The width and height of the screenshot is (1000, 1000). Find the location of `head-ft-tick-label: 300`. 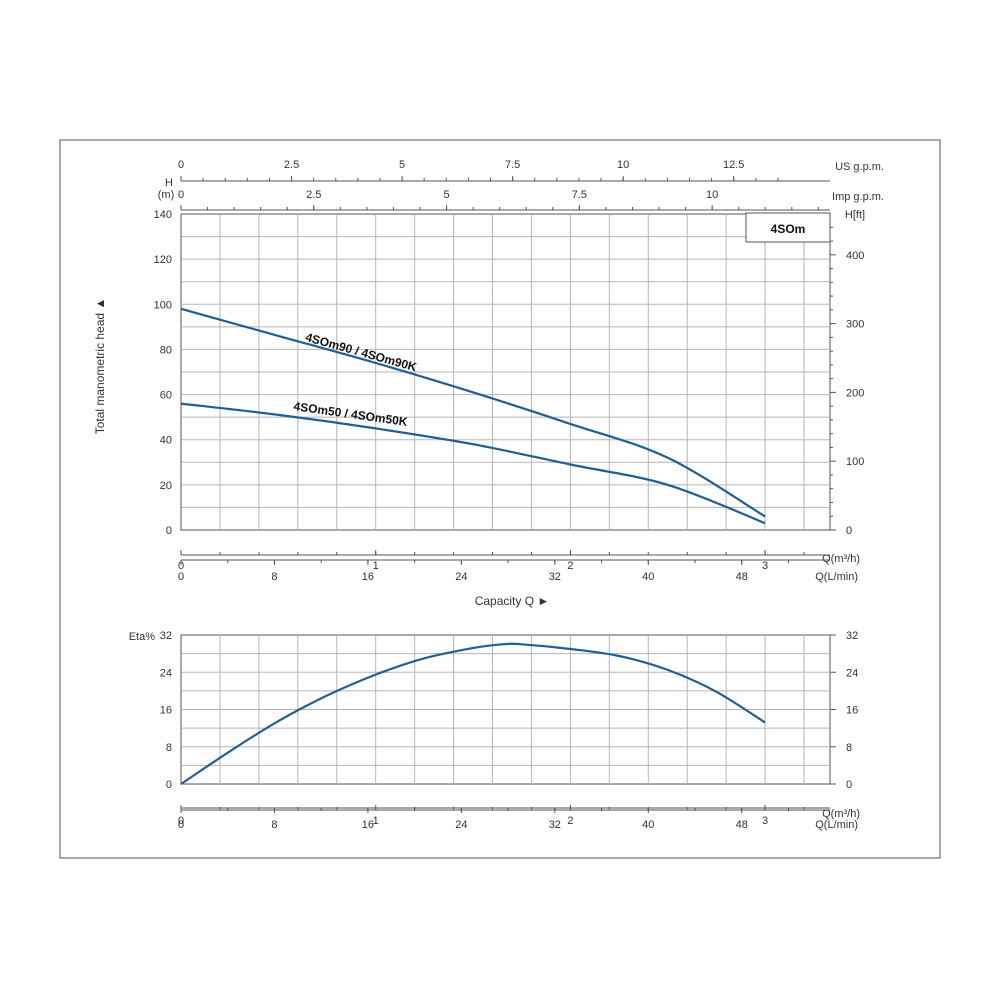

head-ft-tick-label: 300 is located at coordinates (855, 325).